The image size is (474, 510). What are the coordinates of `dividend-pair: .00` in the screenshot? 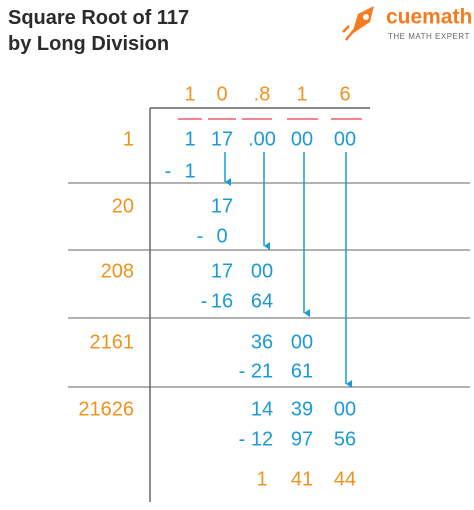 It's located at (262, 139).